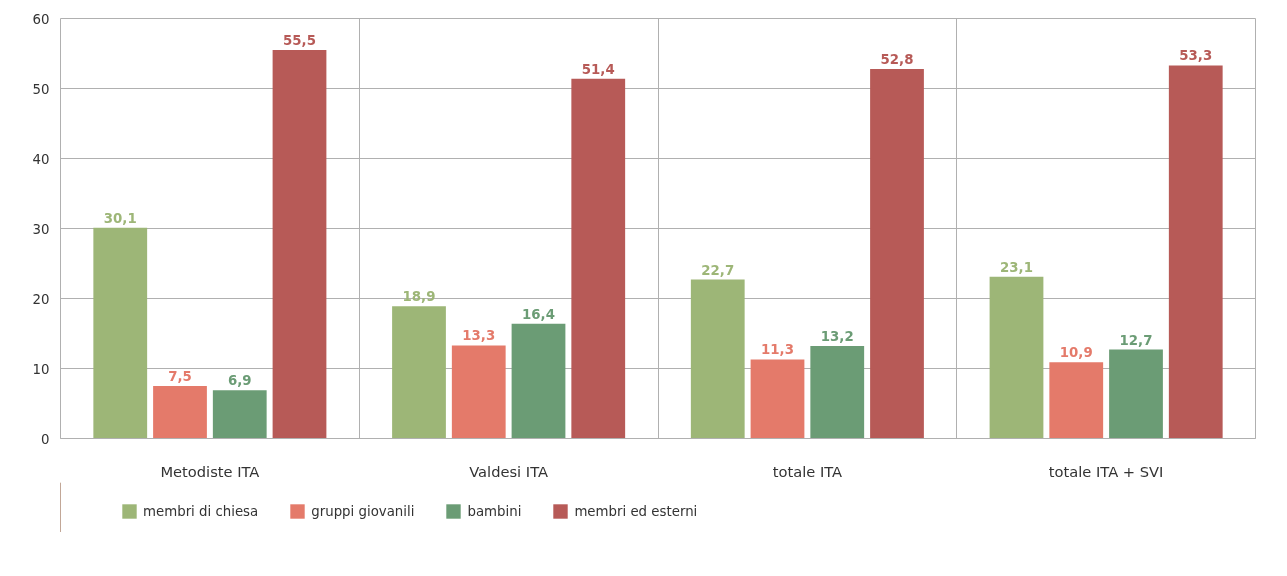 The image size is (1287, 576). I want to click on data-label: 16,4, so click(538, 314).